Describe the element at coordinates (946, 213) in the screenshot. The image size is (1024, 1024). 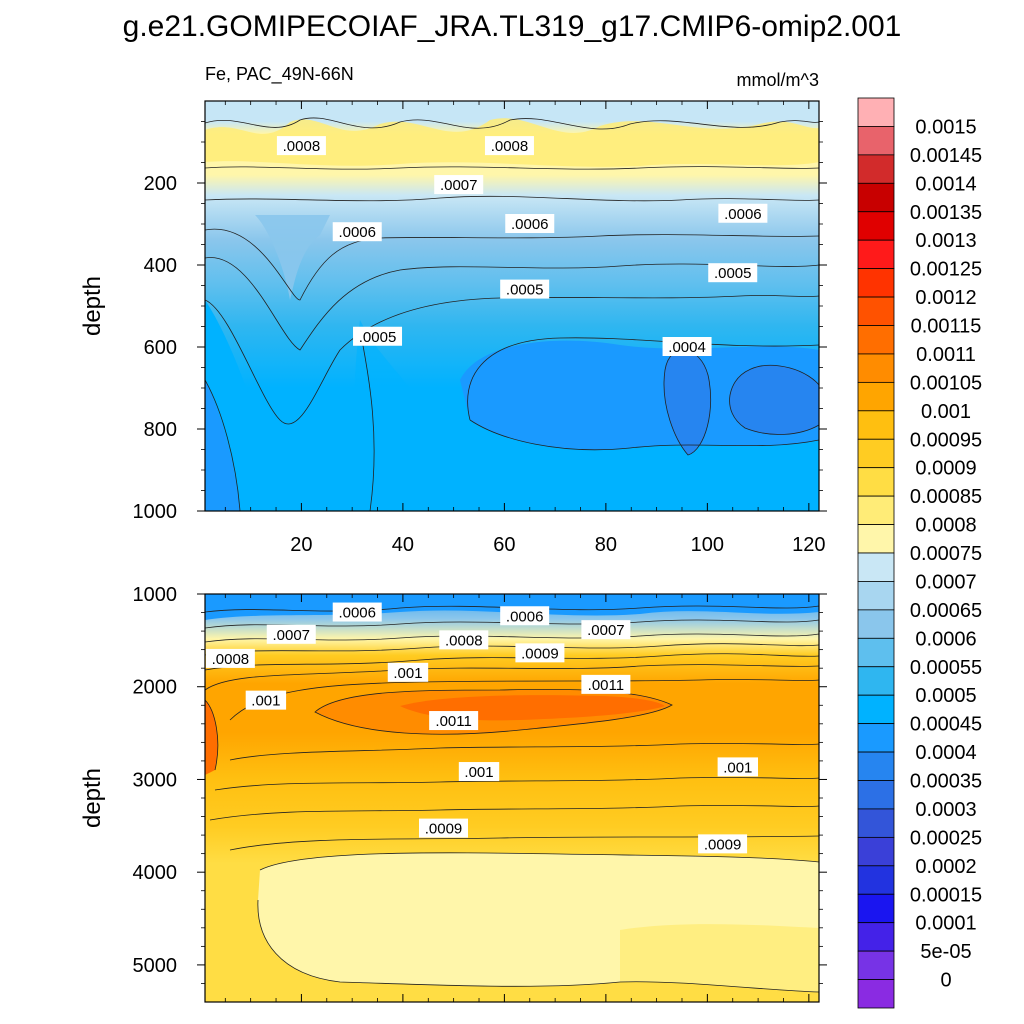
I see `colorbar-label: 0.00135` at that location.